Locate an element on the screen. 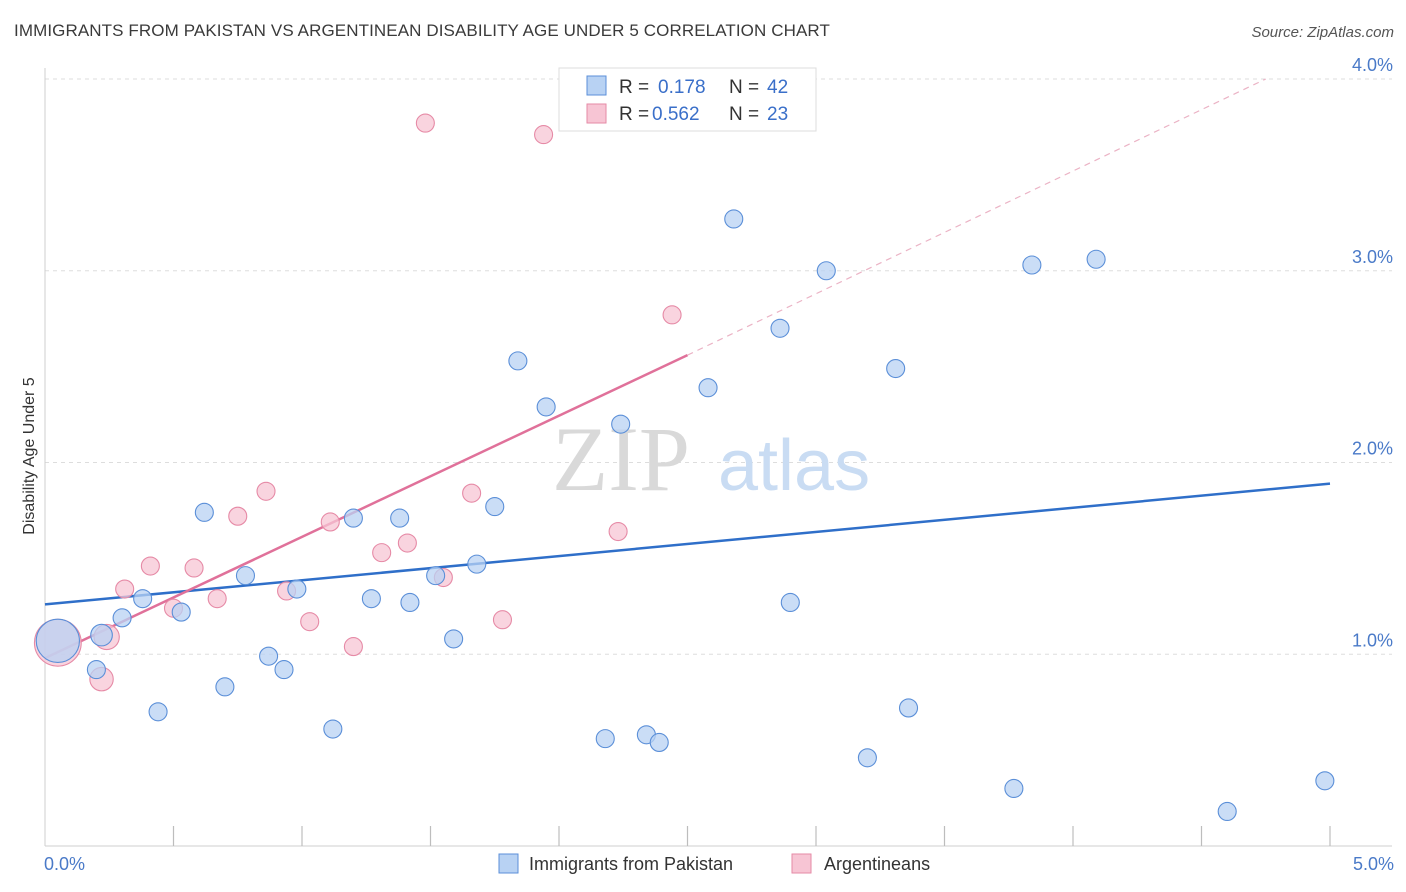 The width and height of the screenshot is (1406, 892). x-tick-label-max: 5.0% is located at coordinates (1373, 864).